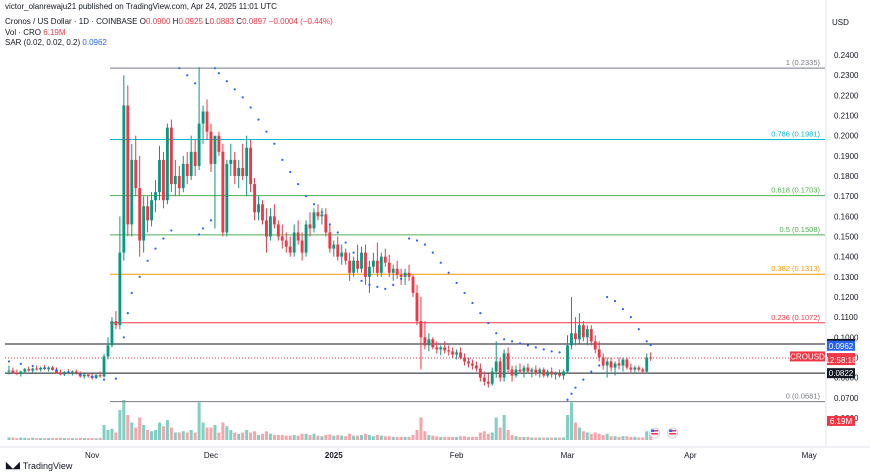  Describe the element at coordinates (846, 277) in the screenshot. I see `y-tick-label: 0.1300` at that location.